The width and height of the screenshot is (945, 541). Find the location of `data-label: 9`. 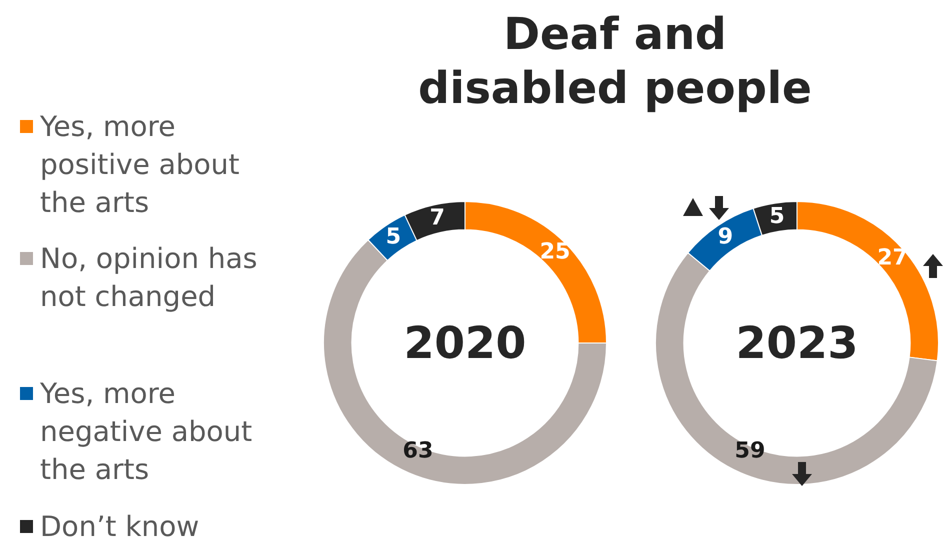

data-label: 9 is located at coordinates (726, 237).